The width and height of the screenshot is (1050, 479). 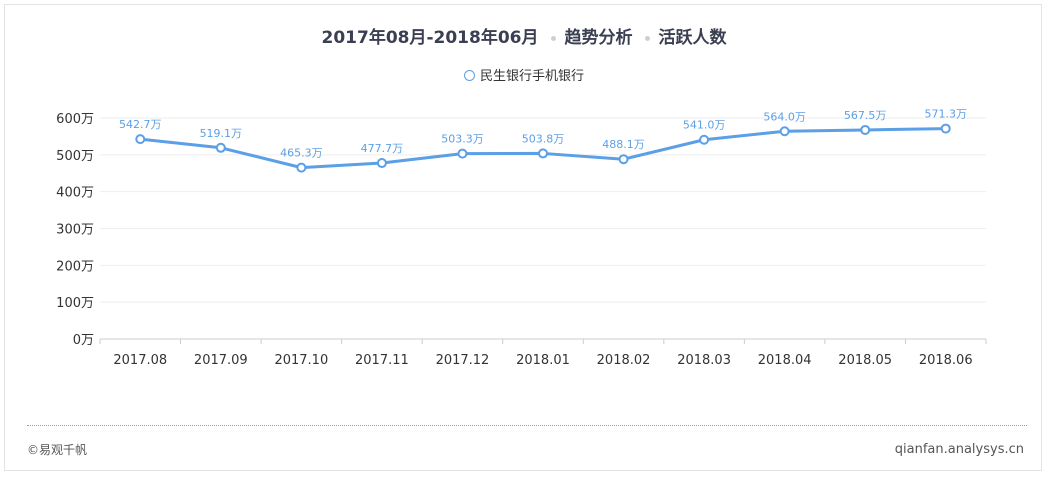 What do you see at coordinates (624, 360) in the screenshot?
I see `x-tick-label: 2018.02` at bounding box center [624, 360].